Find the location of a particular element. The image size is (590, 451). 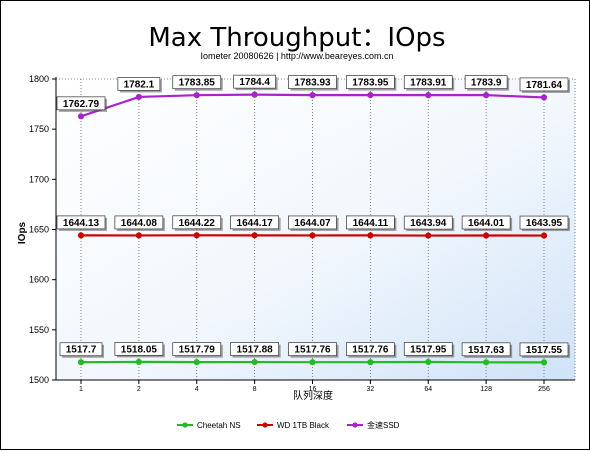

legend-label-0: Cheetah NS is located at coordinates (219, 425).